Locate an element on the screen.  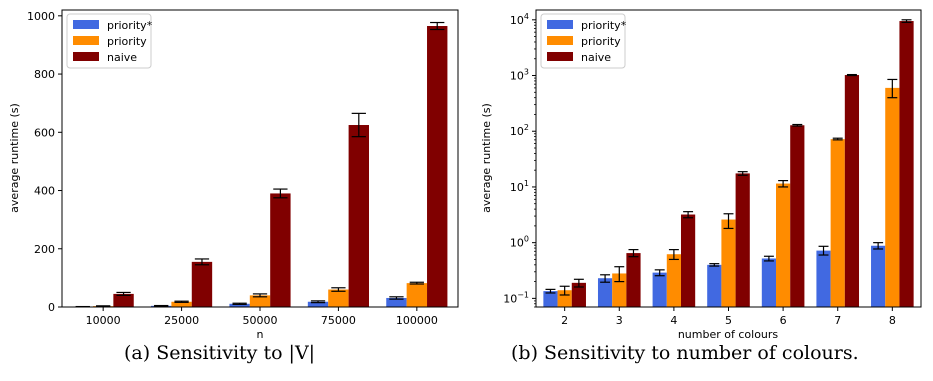
chartB-ytick-label-0: 10⁰ is located at coordinates (519, 242).